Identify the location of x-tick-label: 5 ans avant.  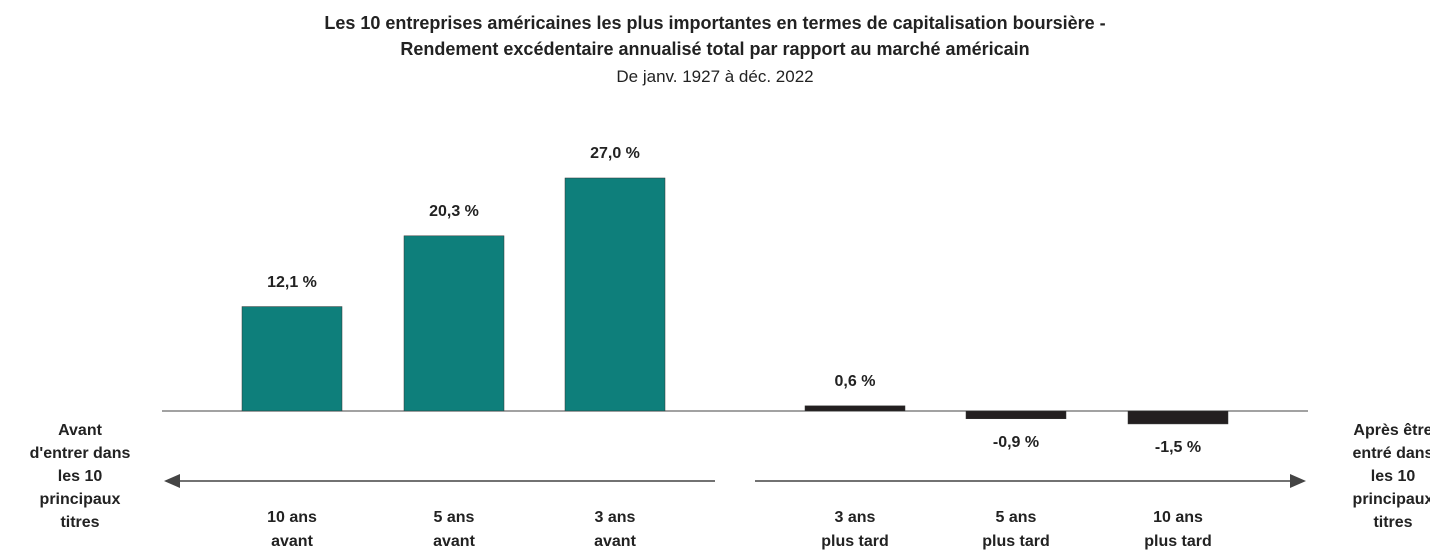
(454, 529).